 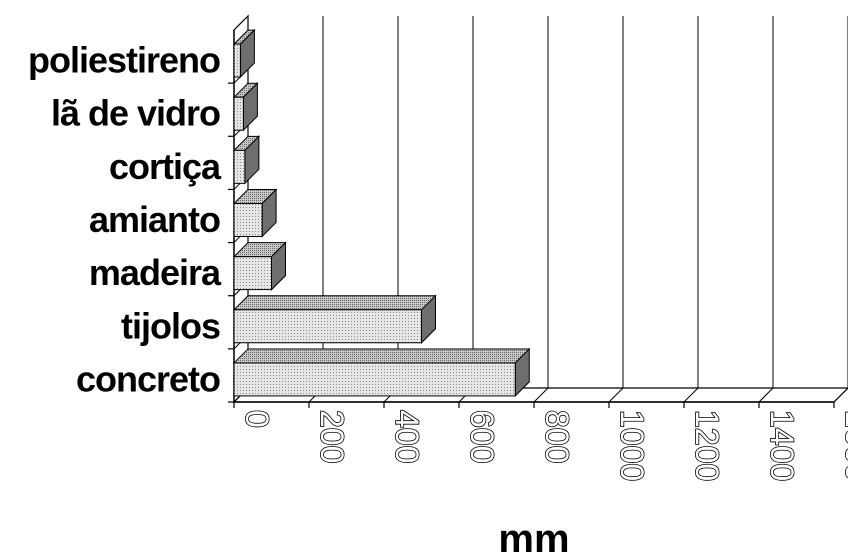 I want to click on x-tick-label: 0, so click(x=257, y=419).